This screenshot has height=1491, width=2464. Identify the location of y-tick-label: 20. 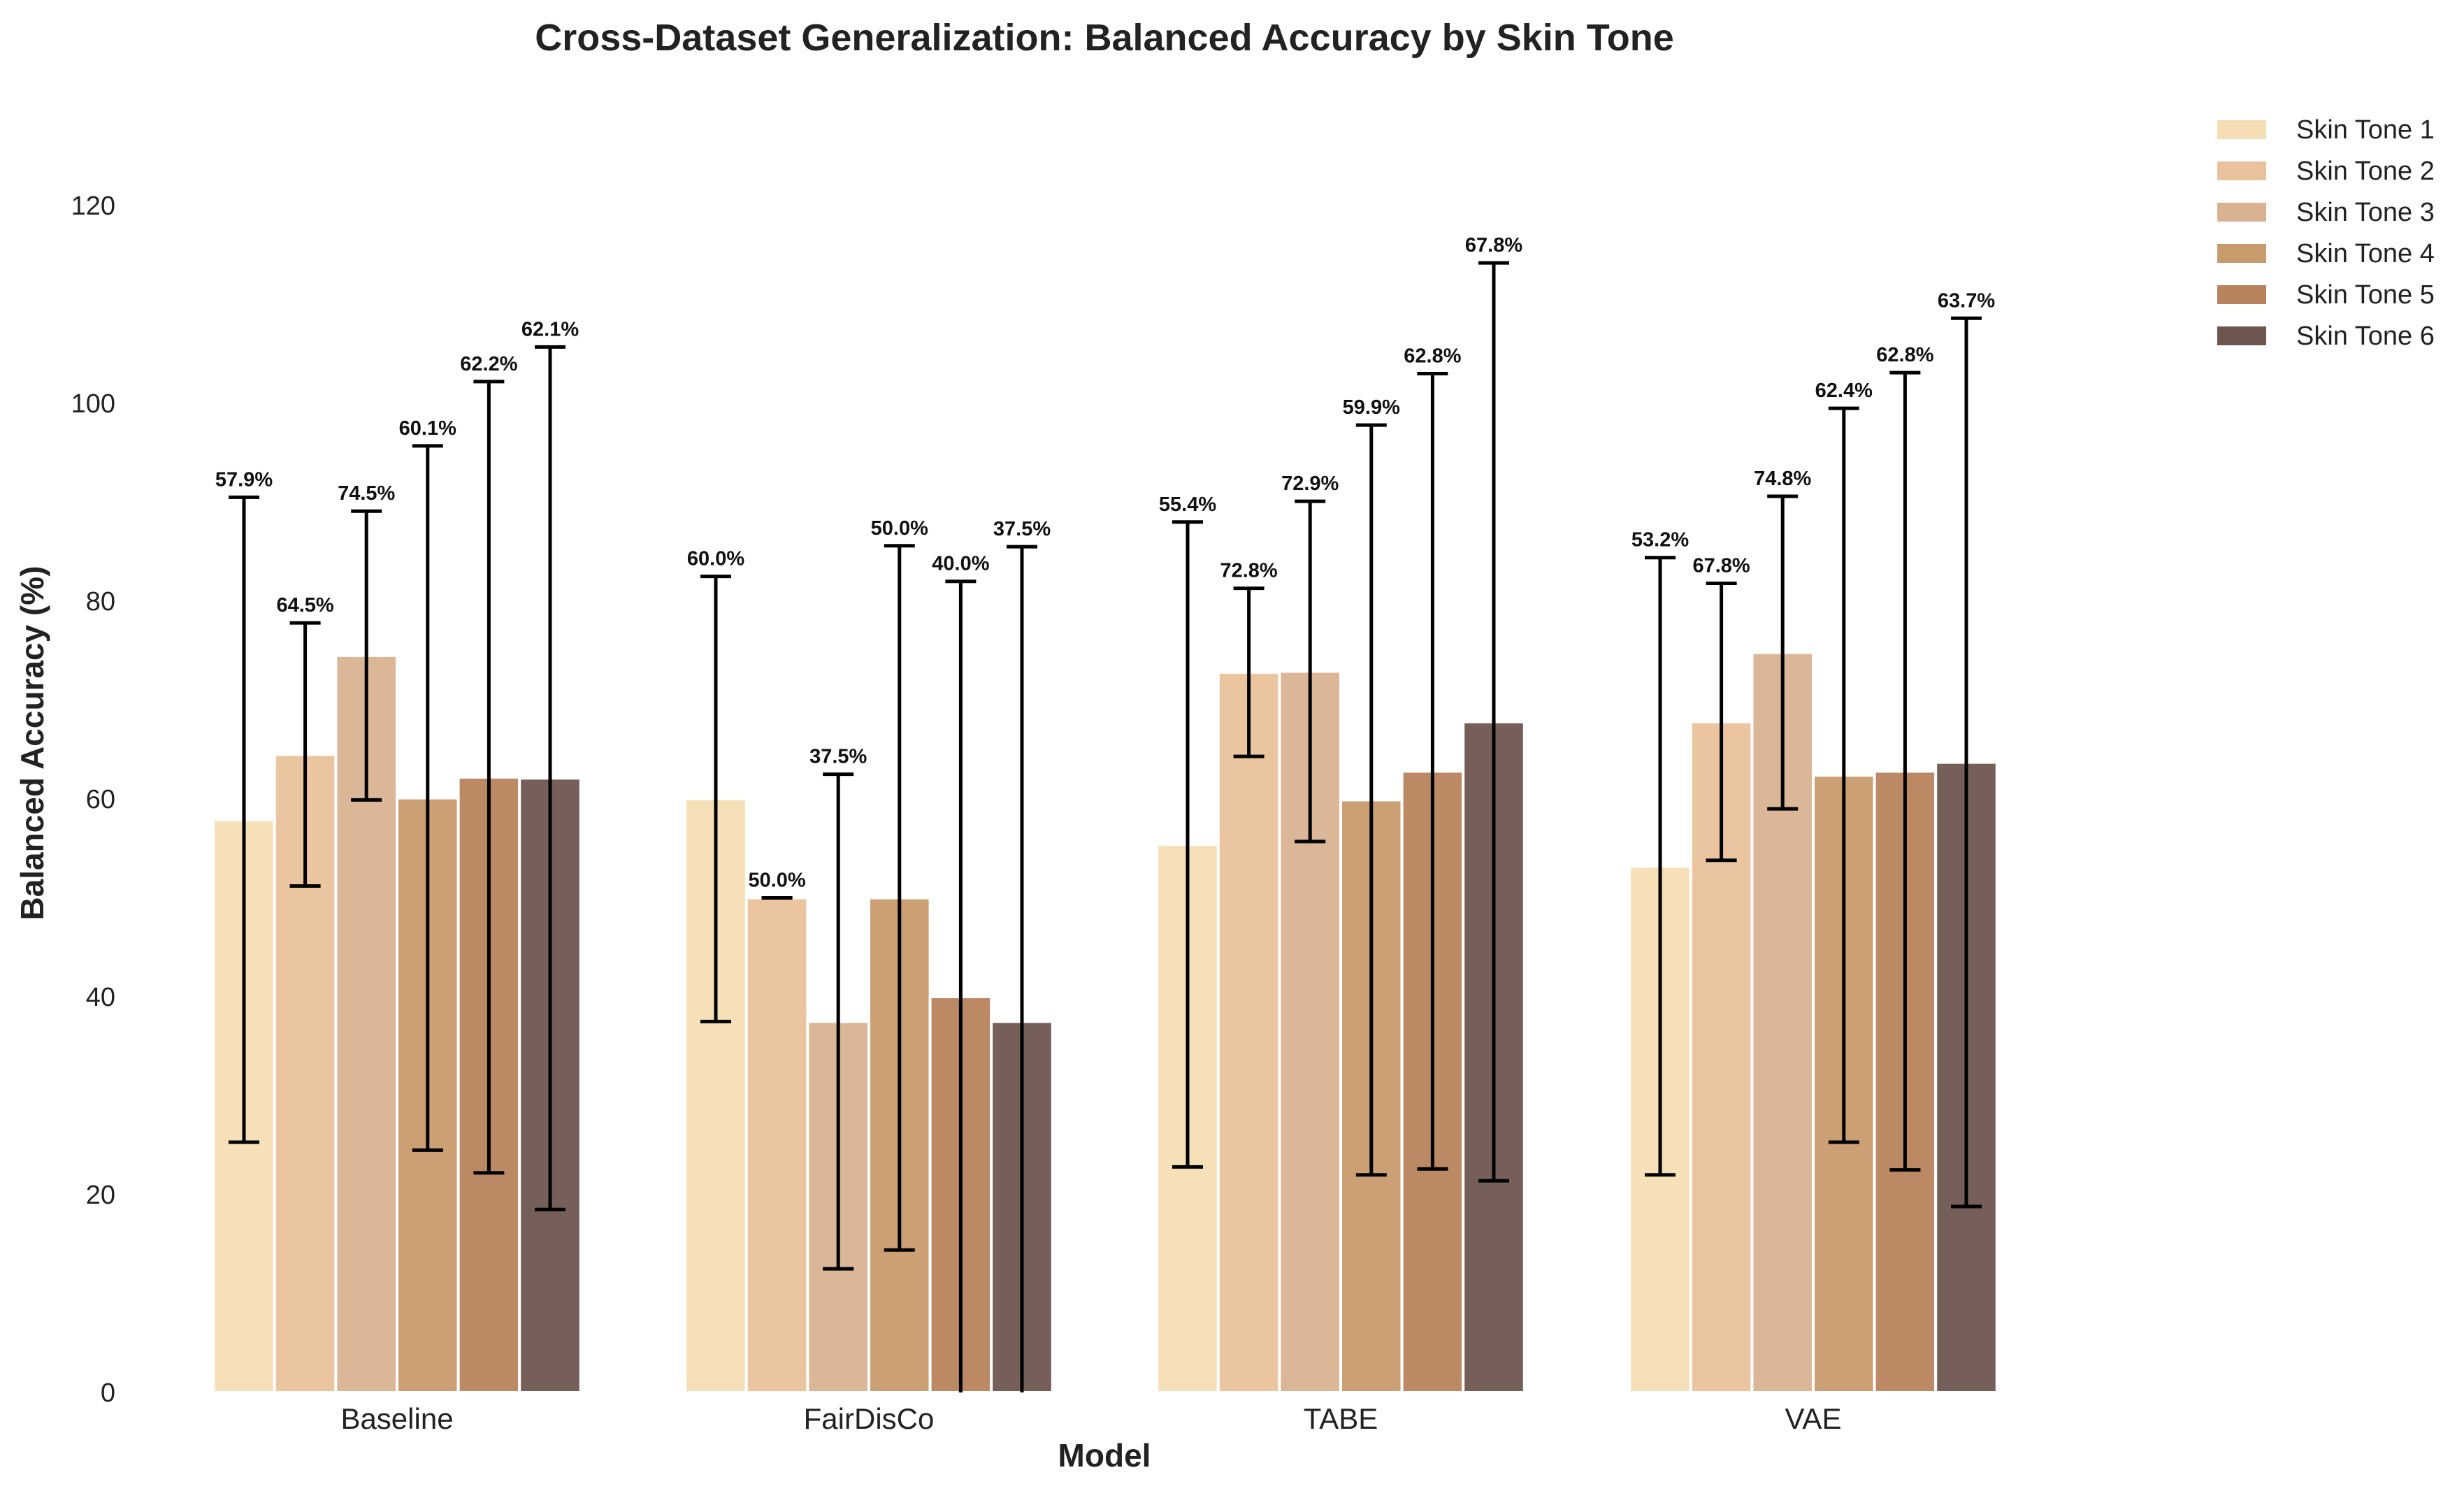
(100, 1195).